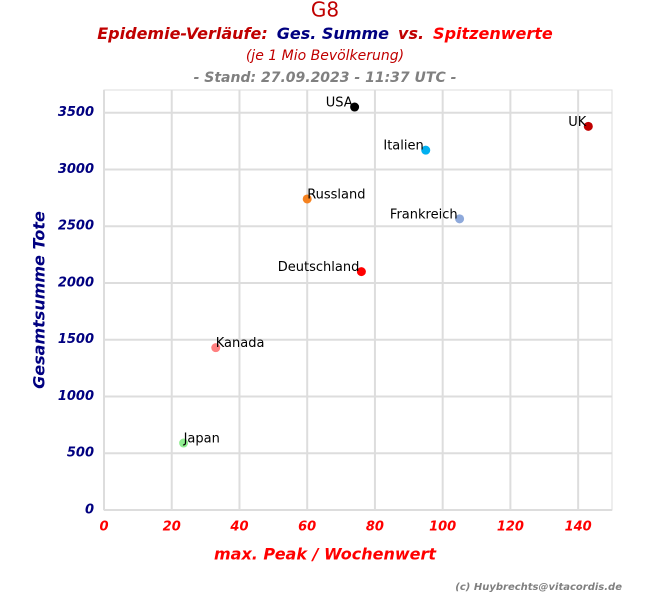  I want to click on x-tick-label: 40, so click(238, 527).